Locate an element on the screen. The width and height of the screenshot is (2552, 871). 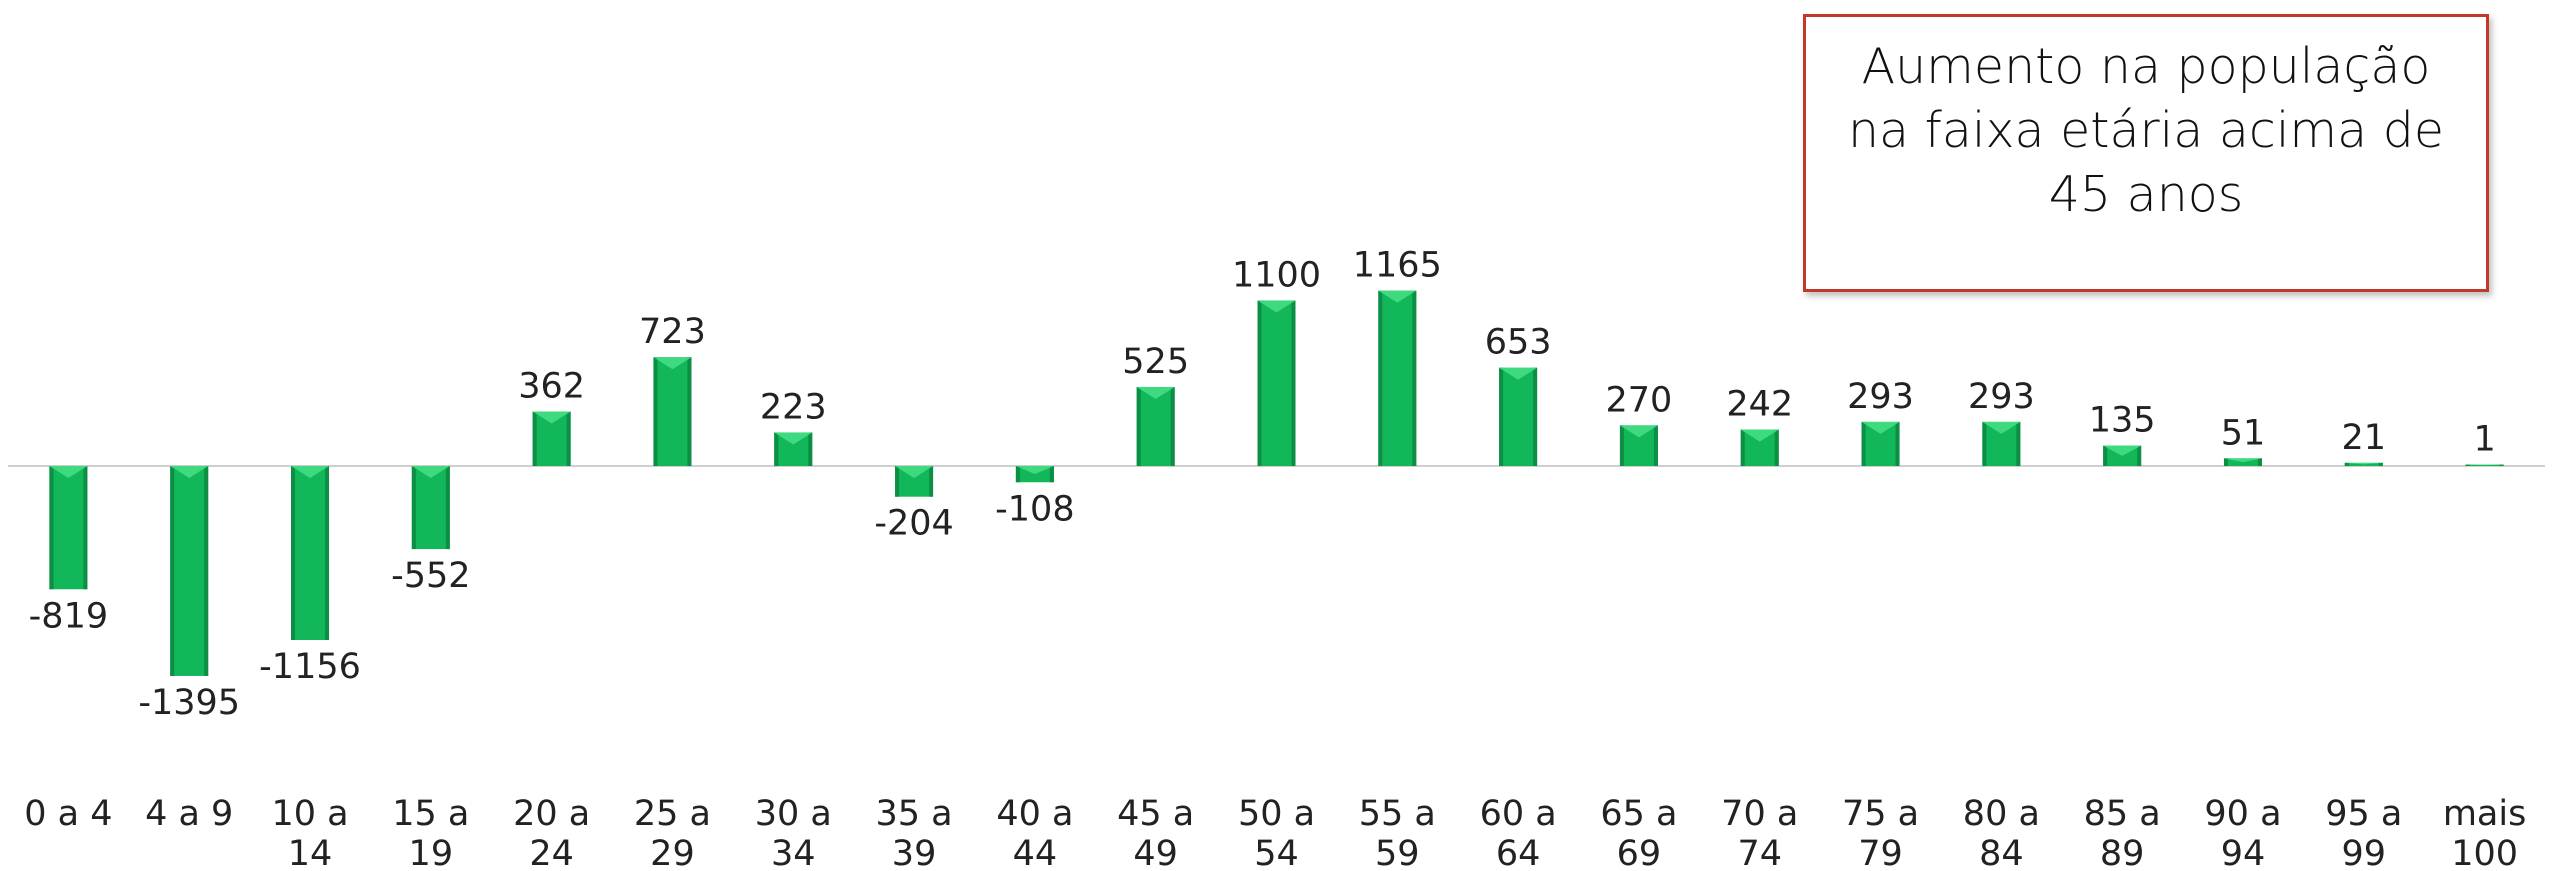
category-label: 90 a 94 is located at coordinates (2242, 832).